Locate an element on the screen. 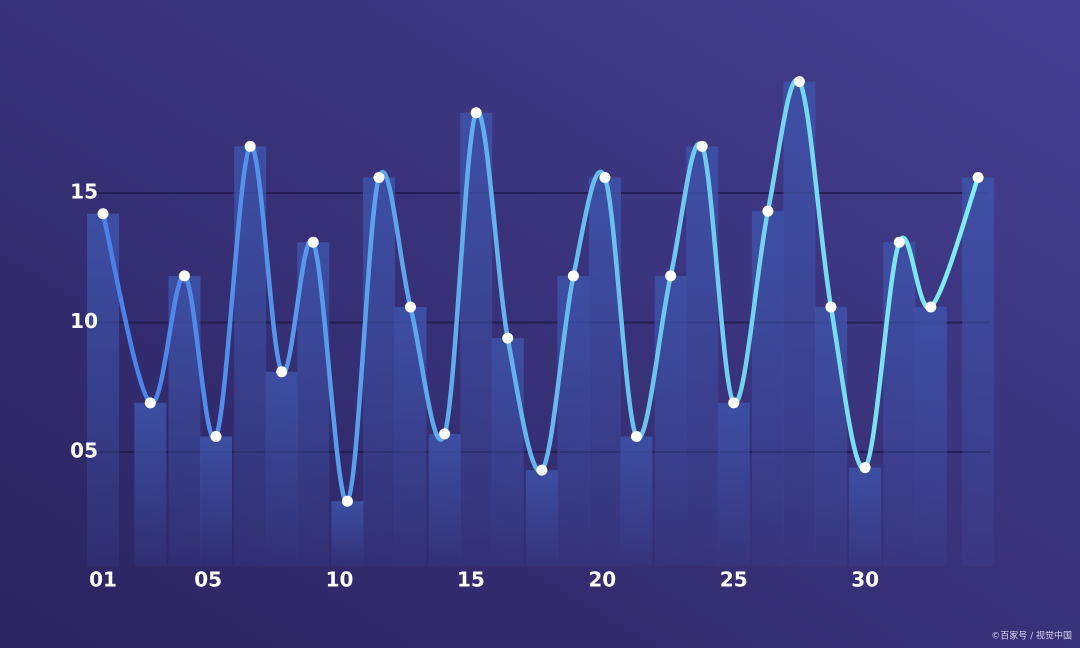 The height and width of the screenshot is (648, 1080). y-tick-label: 10 is located at coordinates (84, 321).